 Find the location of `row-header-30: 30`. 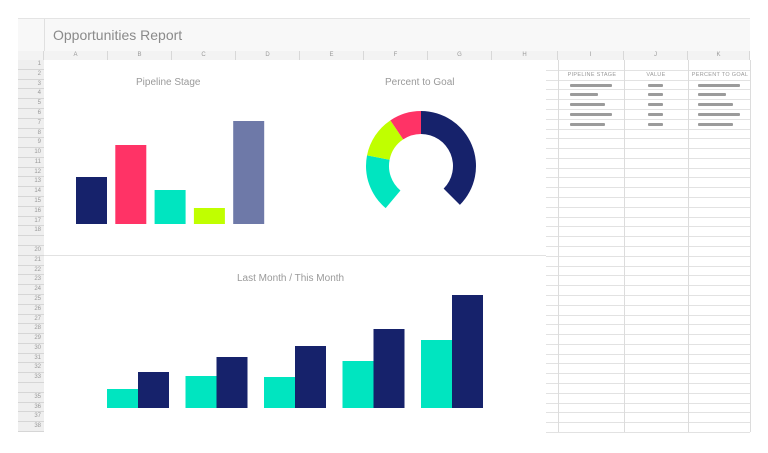

row-header-30: 30 is located at coordinates (31, 348).